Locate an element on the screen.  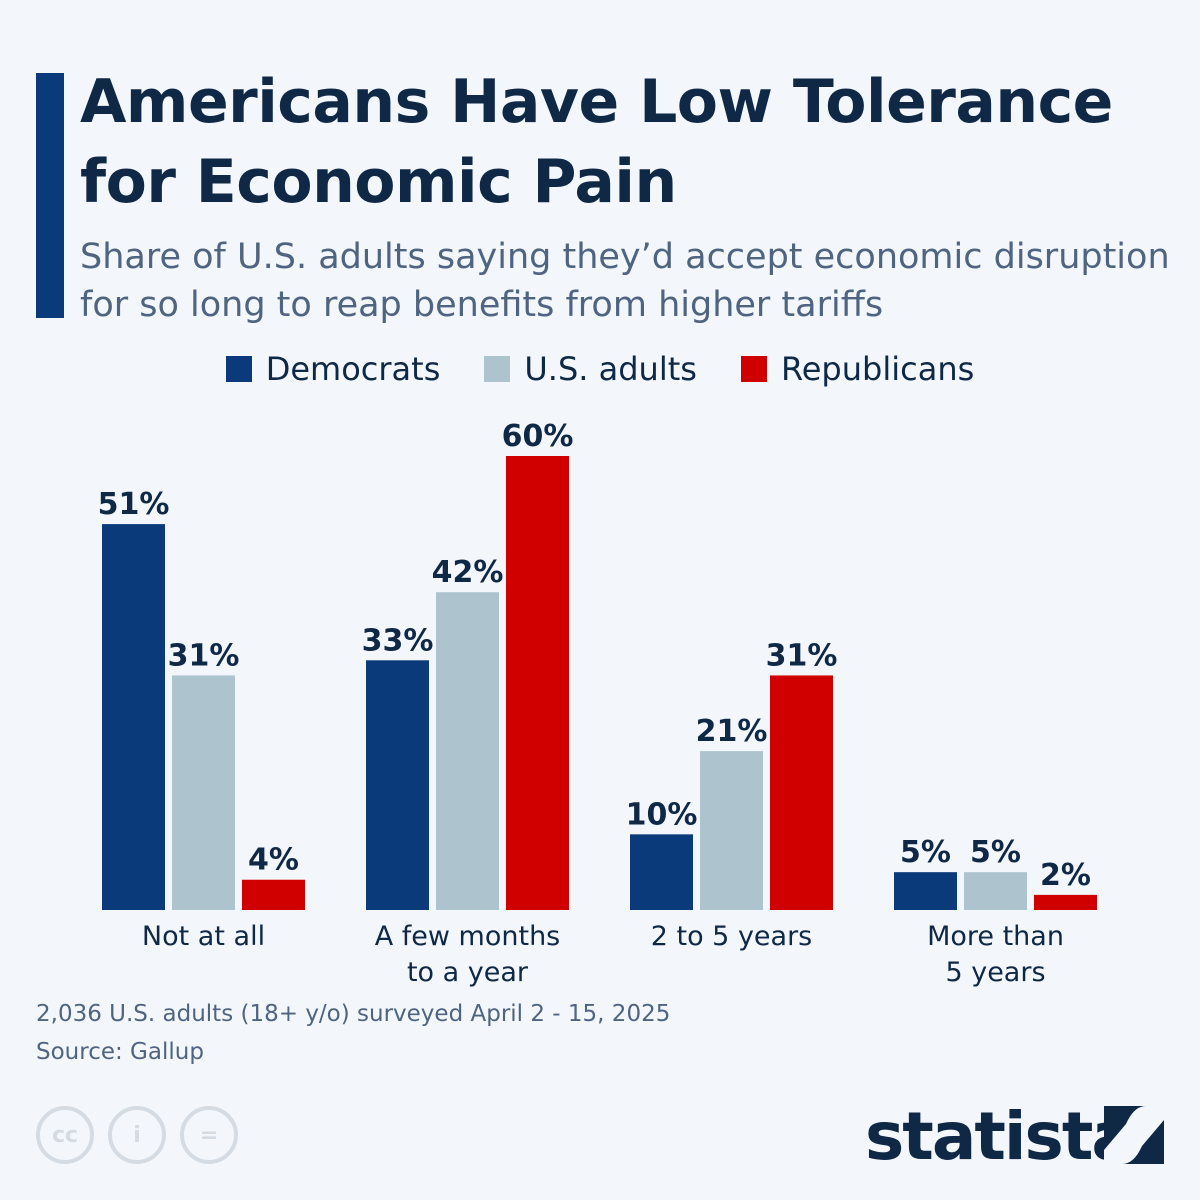
title-accent-bar is located at coordinates (50, 195).